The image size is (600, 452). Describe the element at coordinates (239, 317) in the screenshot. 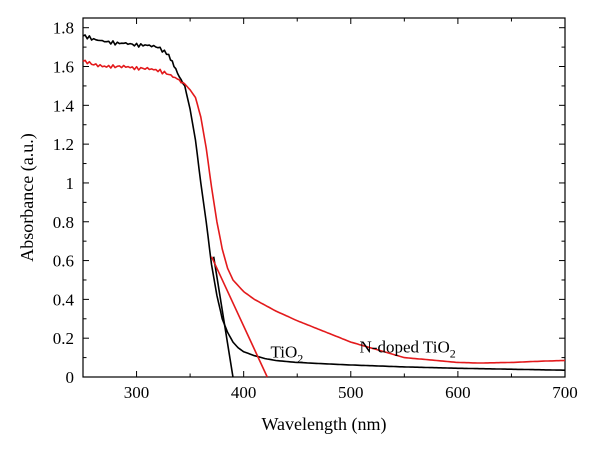

I see `tangent-line-n-doped-tio2` at that location.